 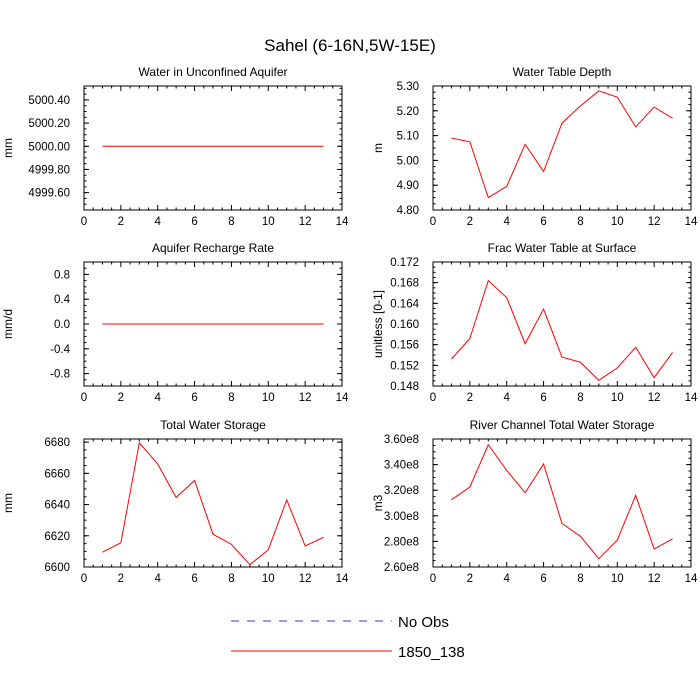 I want to click on y-tick-label: 0.148, so click(x=404, y=387).